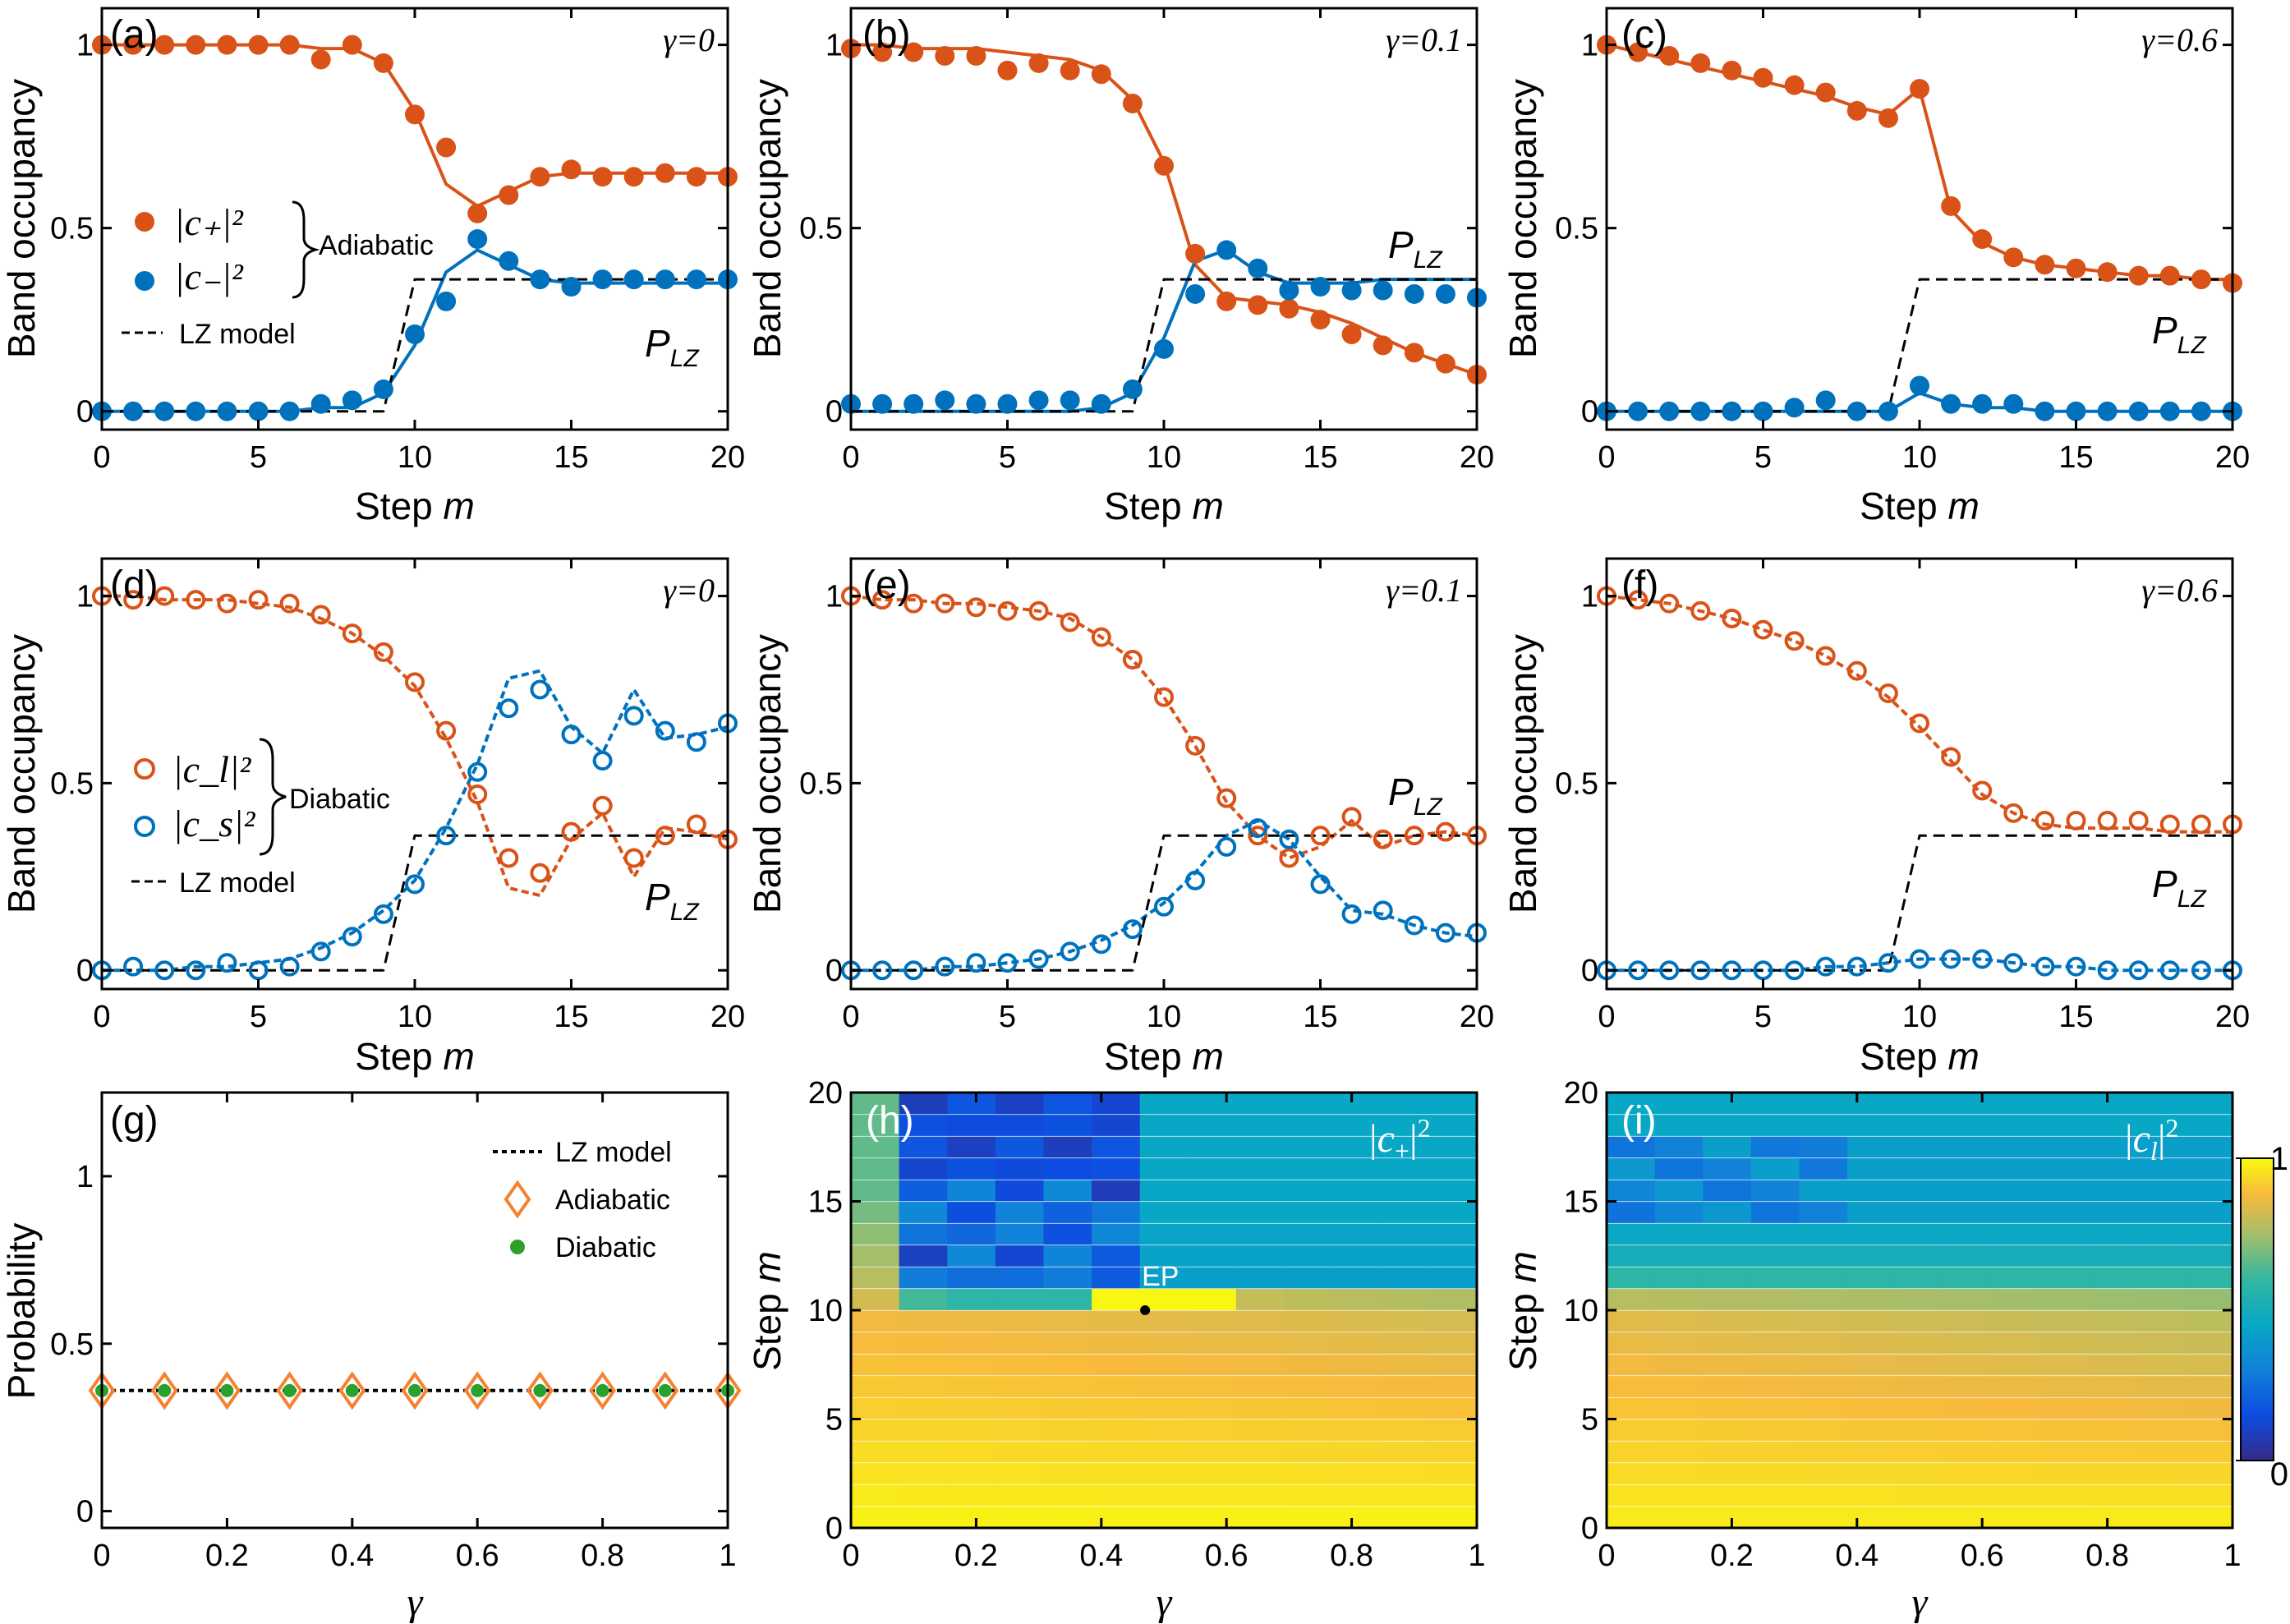  I want to click on panel-h-ytick-label: 20, so click(825, 1093).